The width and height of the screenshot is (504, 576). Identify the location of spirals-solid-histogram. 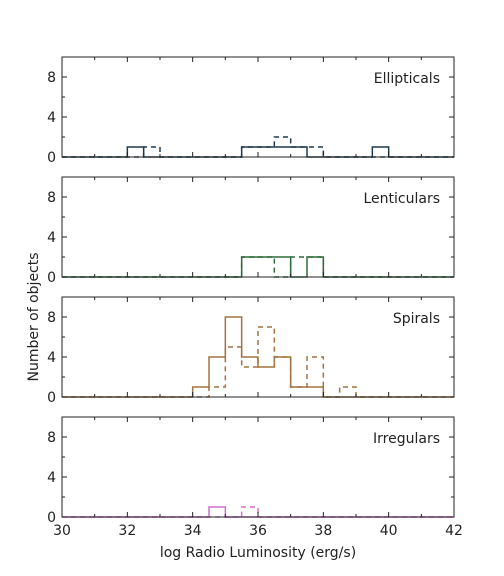
(258, 357).